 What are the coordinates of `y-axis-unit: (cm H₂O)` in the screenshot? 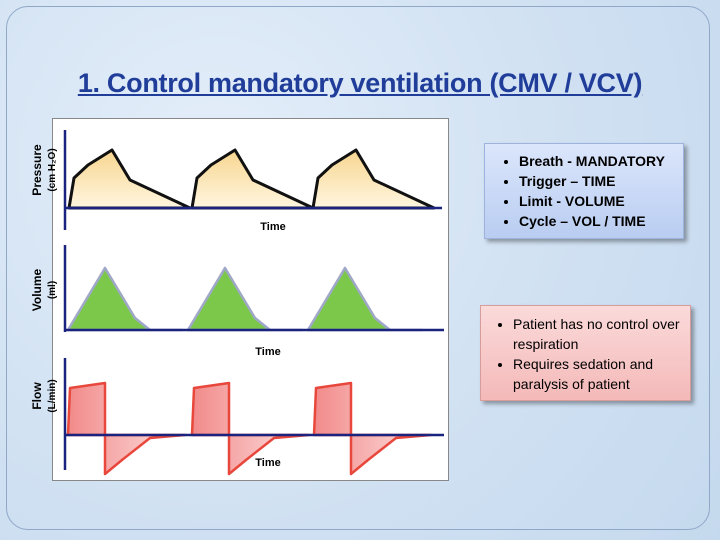 It's located at (52, 169).